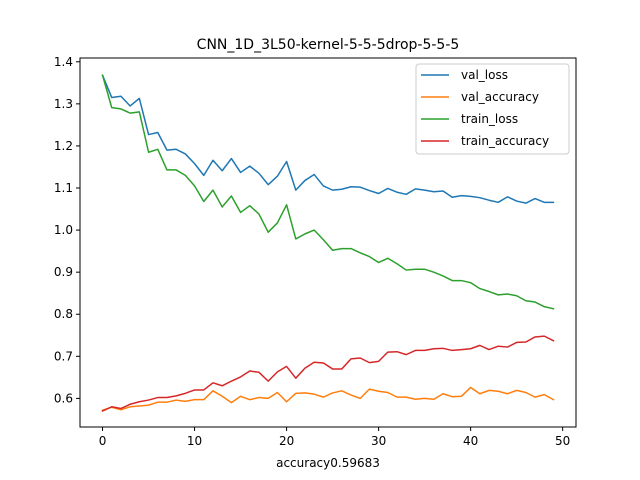 This screenshot has height=480, width=640. I want to click on x-tick-label: 0, so click(103, 441).